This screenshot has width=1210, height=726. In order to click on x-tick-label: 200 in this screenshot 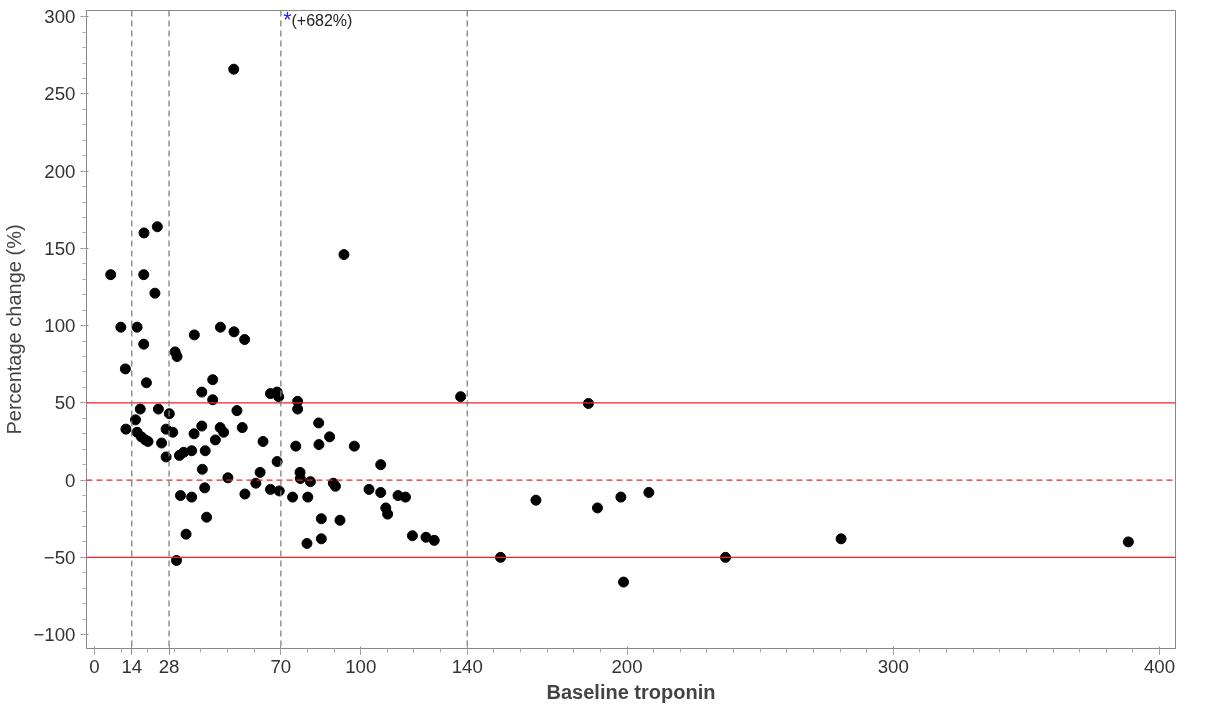, I will do `click(627, 666)`.